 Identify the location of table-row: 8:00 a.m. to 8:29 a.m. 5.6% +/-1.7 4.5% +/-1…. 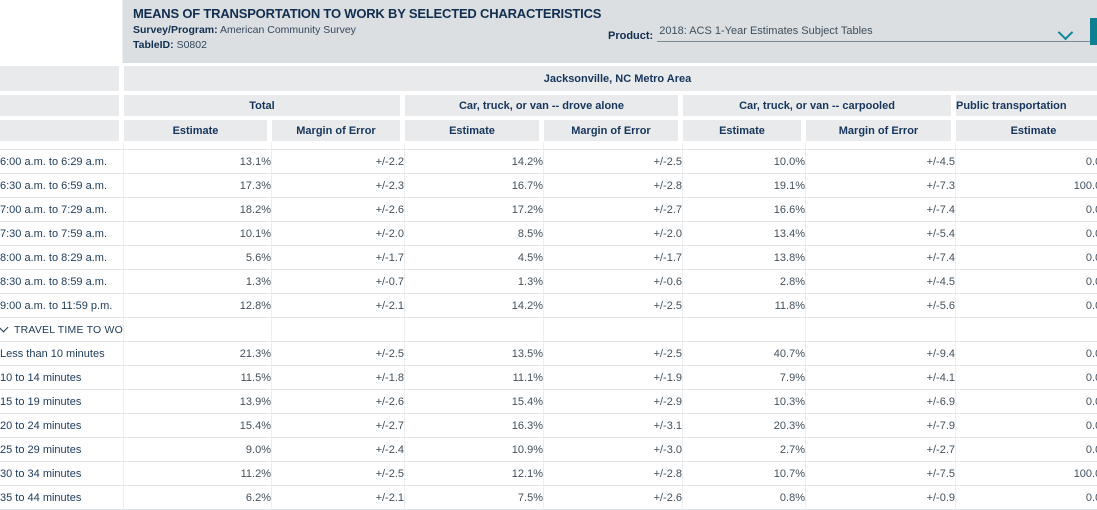
(548, 258).